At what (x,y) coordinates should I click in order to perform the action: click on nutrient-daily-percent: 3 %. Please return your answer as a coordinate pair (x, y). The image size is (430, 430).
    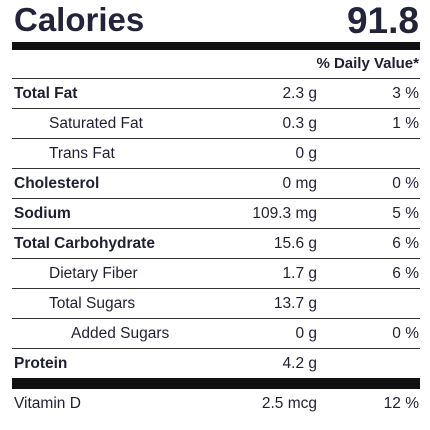
    Looking at the image, I should click on (405, 93).